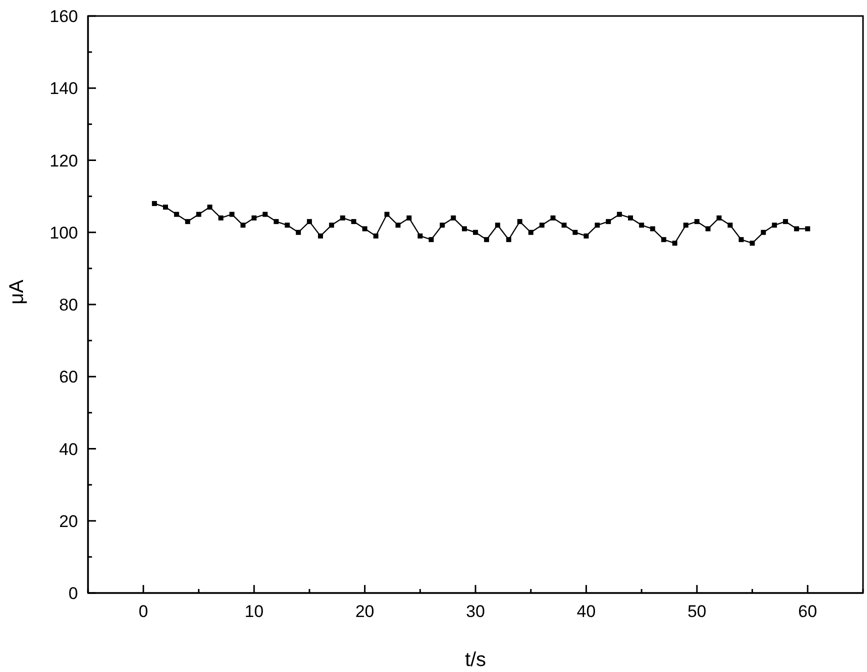 This screenshot has height=672, width=867. I want to click on y-tick-label: 0, so click(73, 593).